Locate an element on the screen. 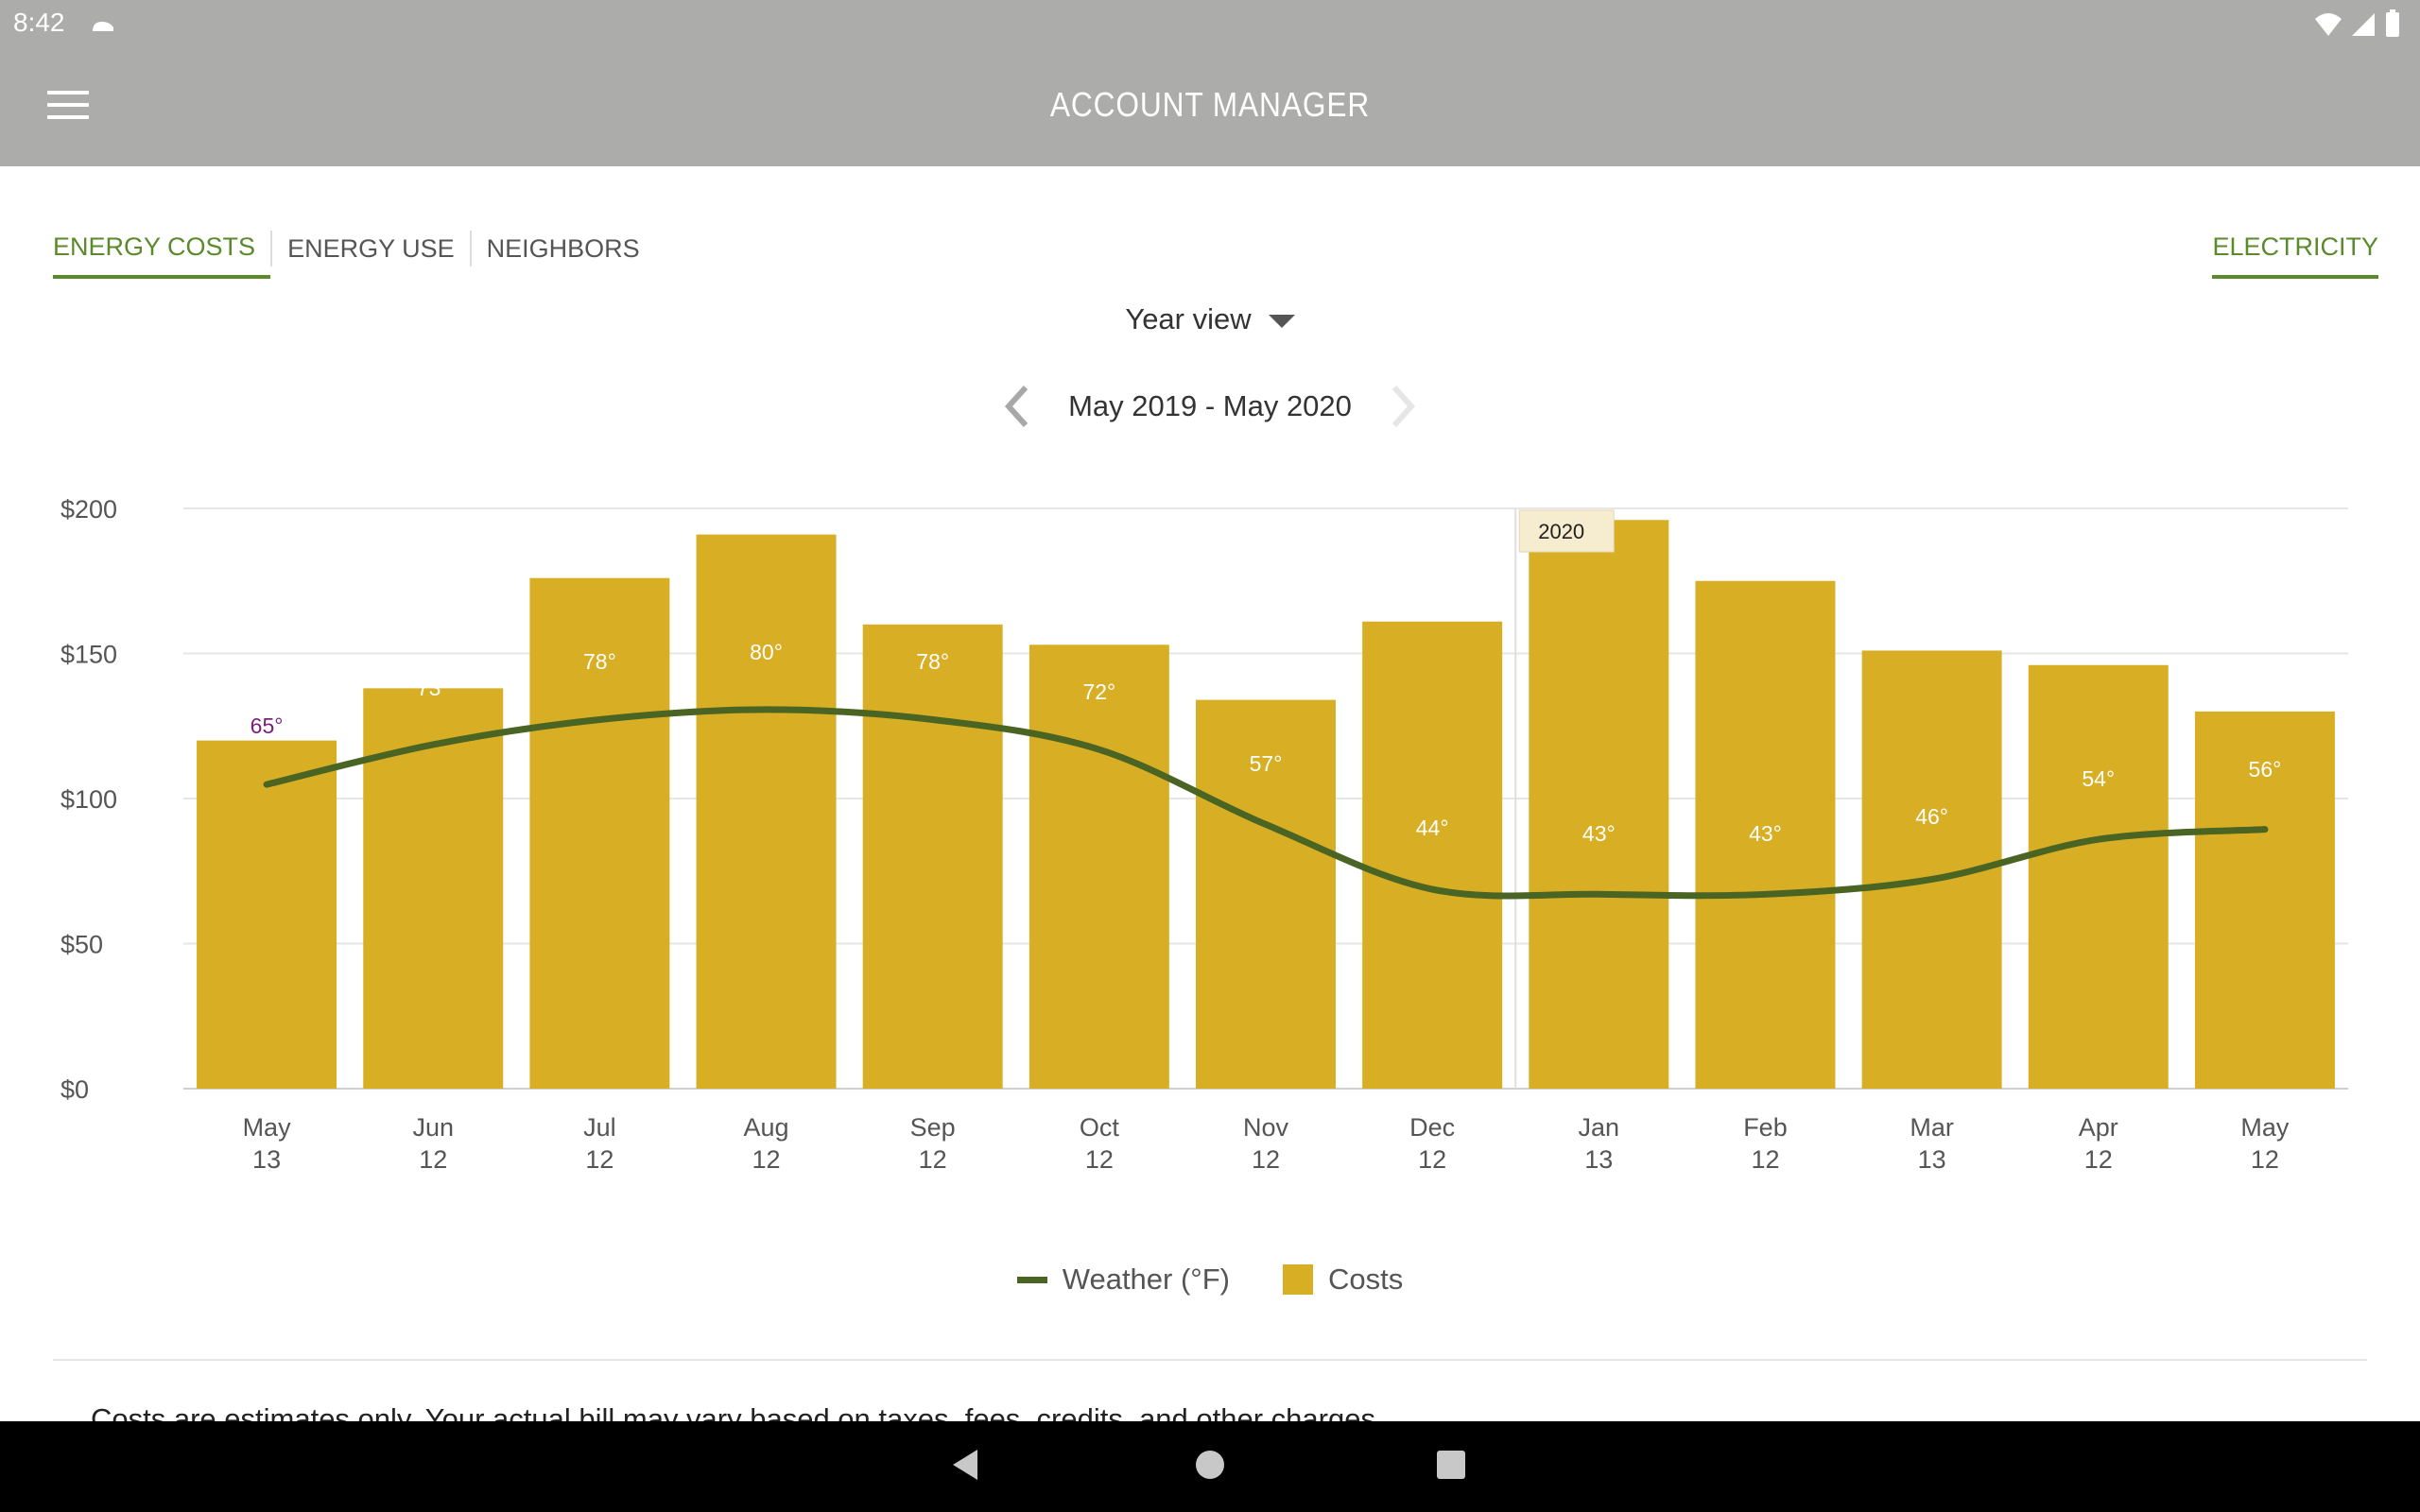 The width and height of the screenshot is (2420, 1512). previous-period-button is located at coordinates (1016, 406).